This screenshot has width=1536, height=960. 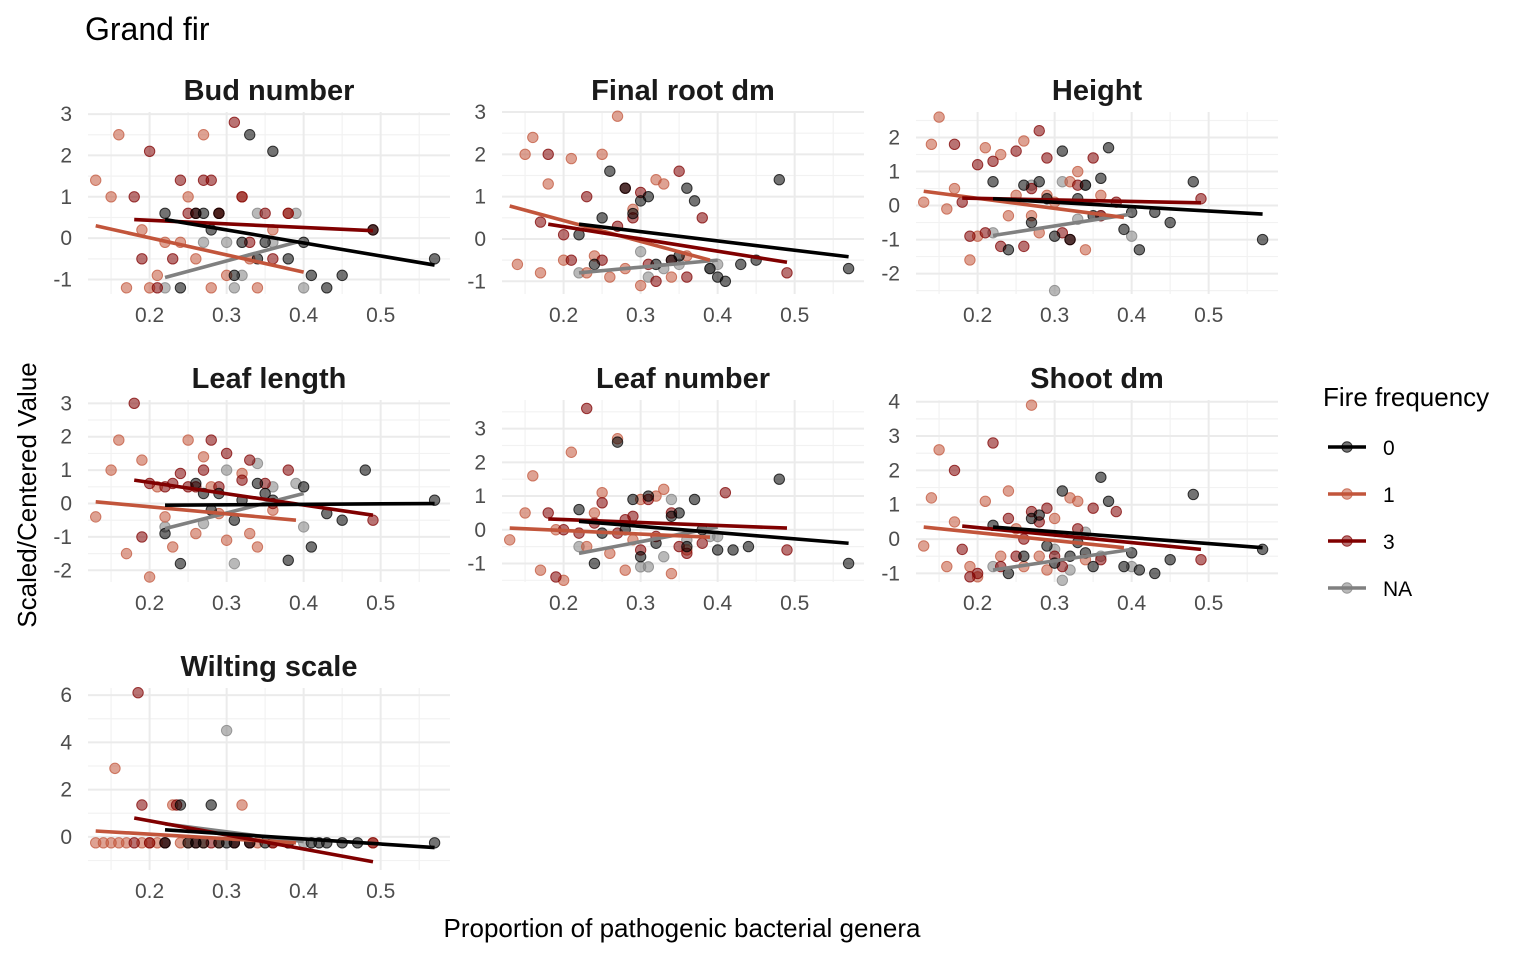 What do you see at coordinates (149, 603) in the screenshot?
I see `x-tick-label: 0.2` at bounding box center [149, 603].